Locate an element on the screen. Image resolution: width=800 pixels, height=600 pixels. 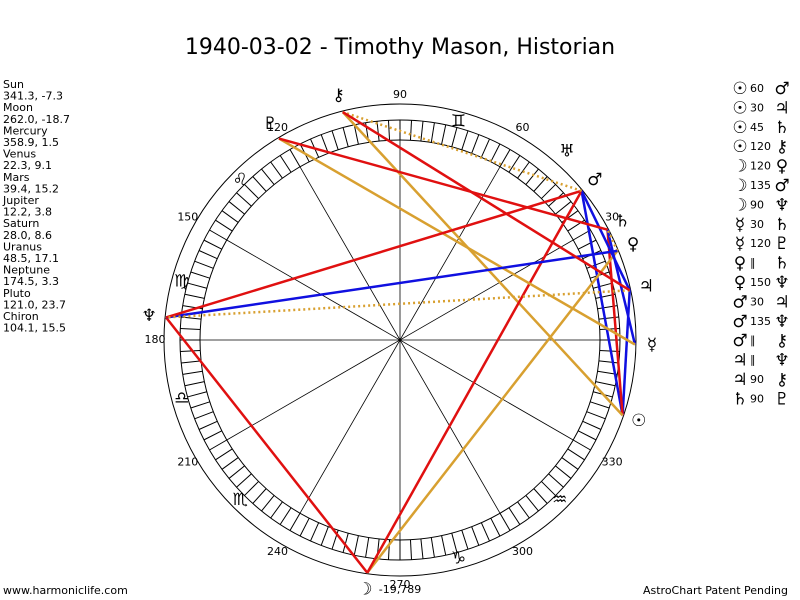
planet-coords: 104.1, 15.5 is located at coordinates (34, 328).